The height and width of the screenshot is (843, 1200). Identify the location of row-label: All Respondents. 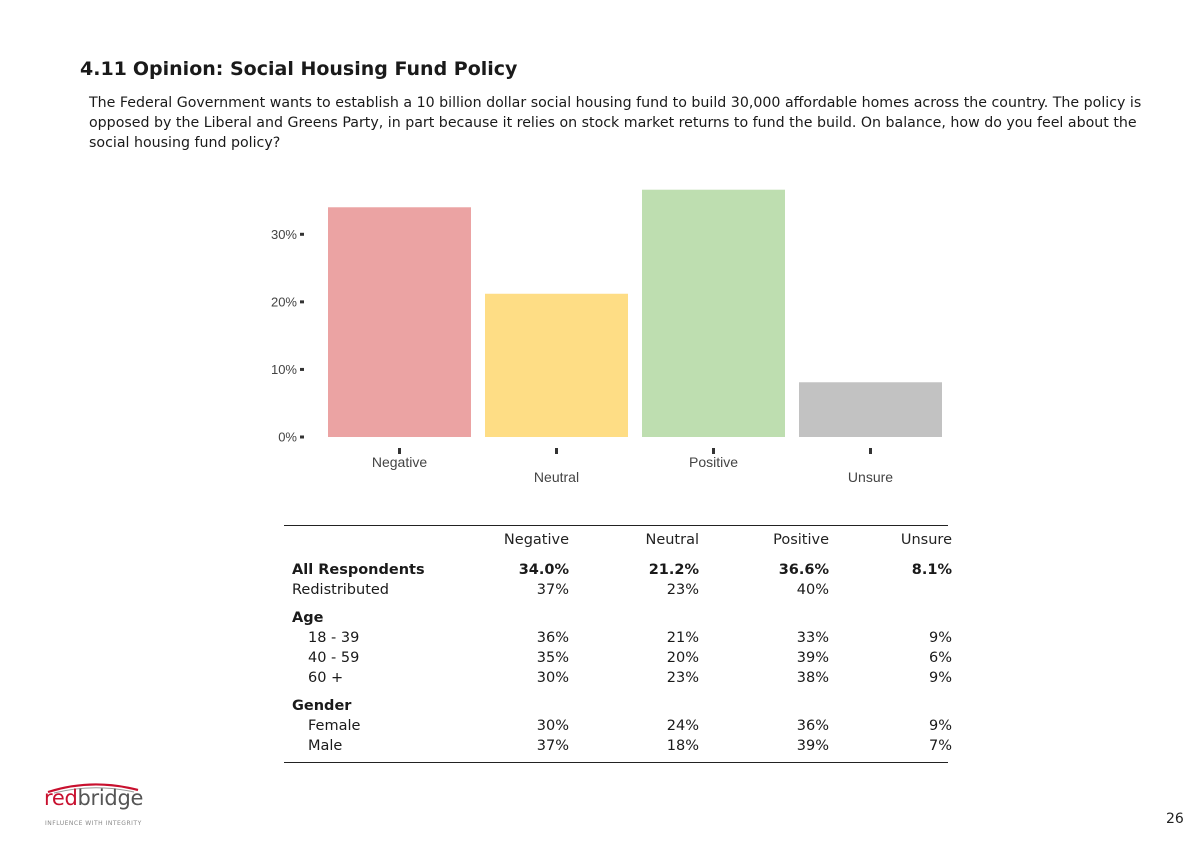
(358, 570).